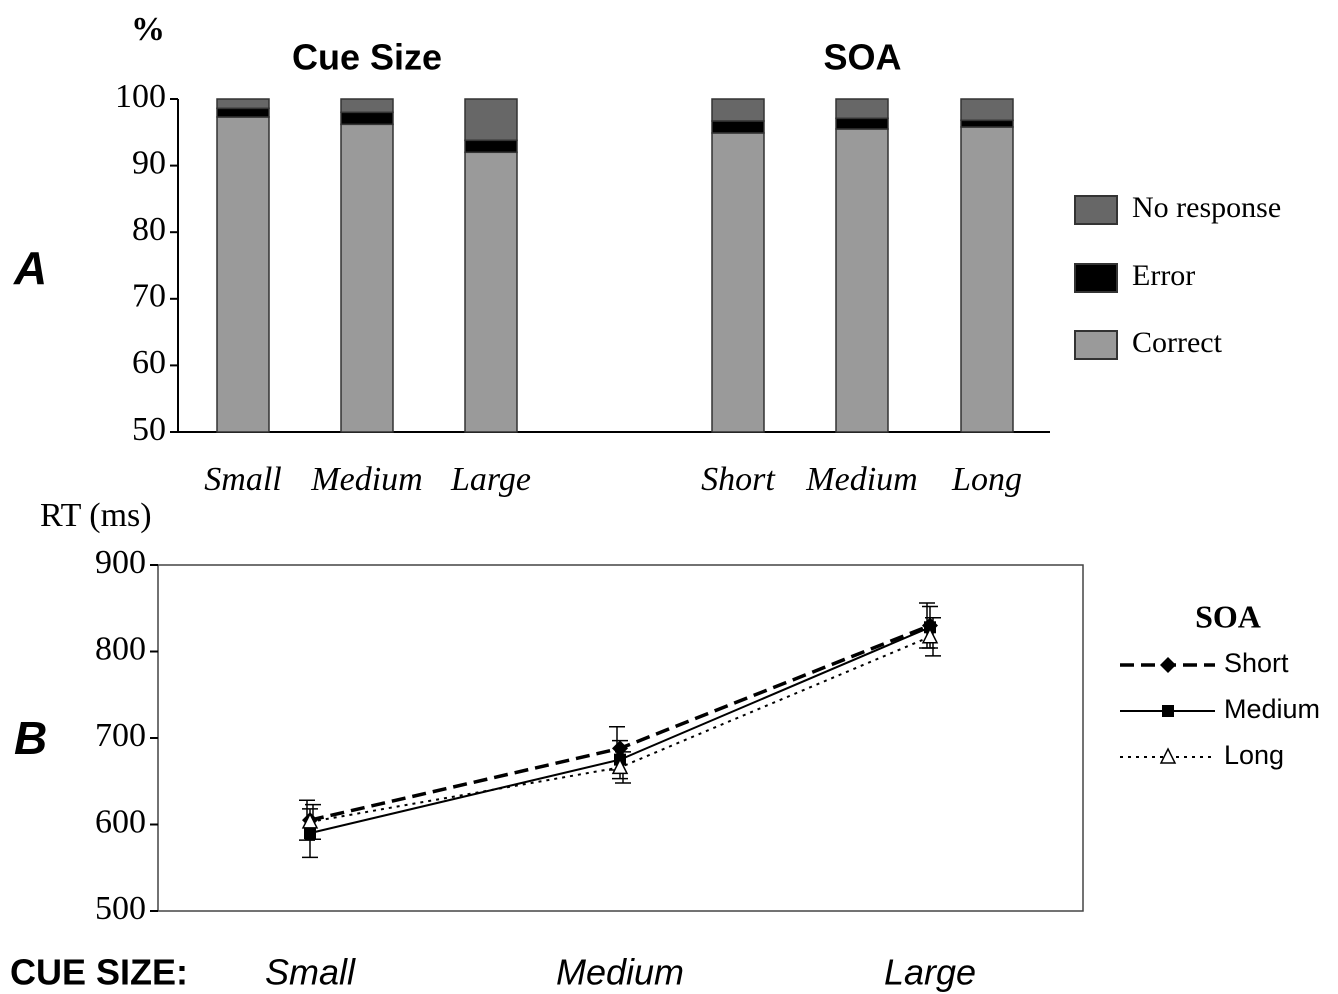 The image size is (1338, 994). Describe the element at coordinates (1228, 616) in the screenshot. I see `legend-title: SOA` at that location.